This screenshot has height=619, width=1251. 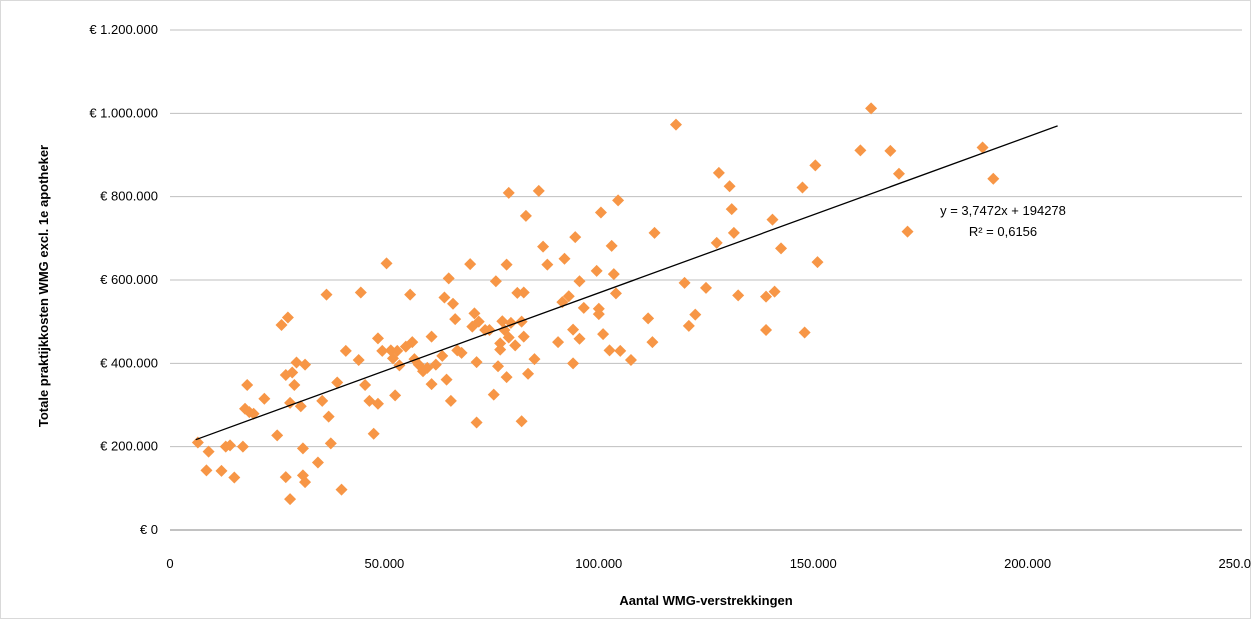 I want to click on x-tick-label: 100.000, so click(x=598, y=563).